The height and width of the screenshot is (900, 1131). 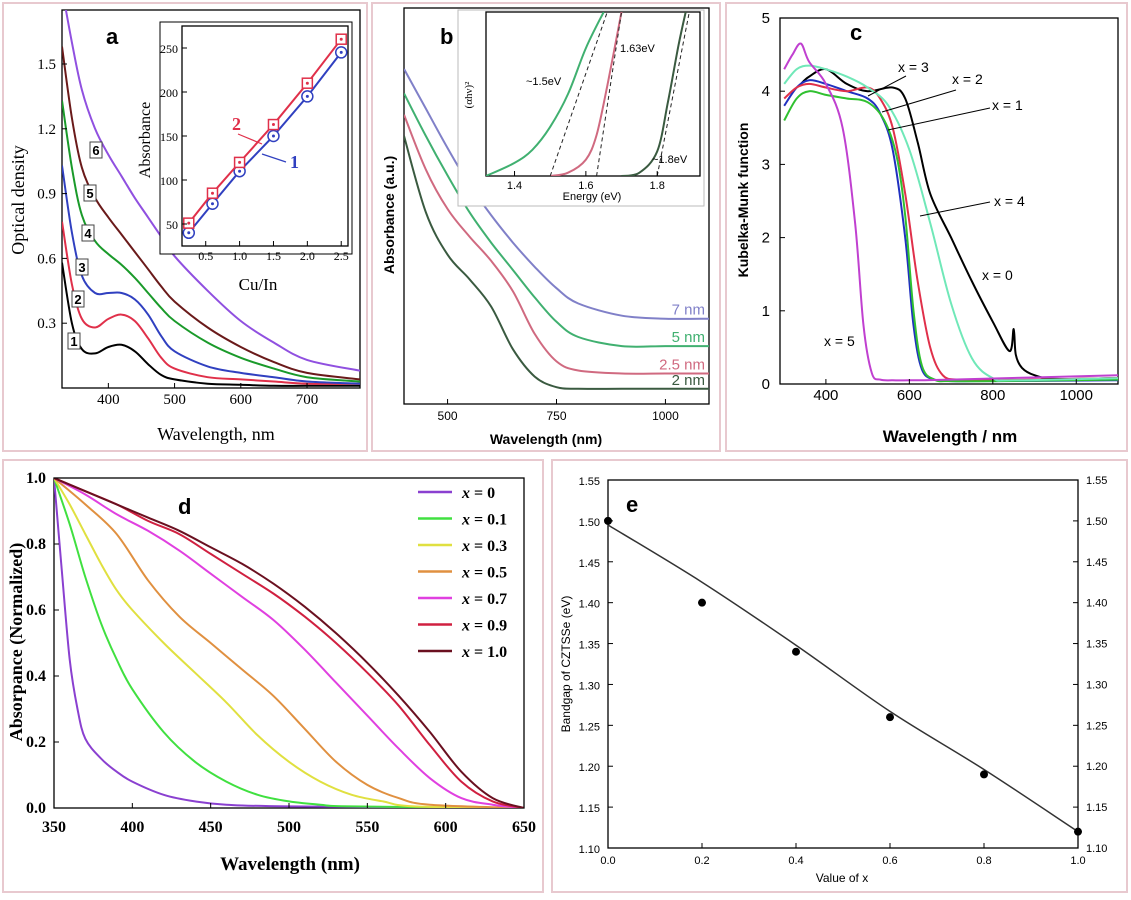 I want to click on panel-d-legend-label-3: = 0.3, so click(x=490, y=546).